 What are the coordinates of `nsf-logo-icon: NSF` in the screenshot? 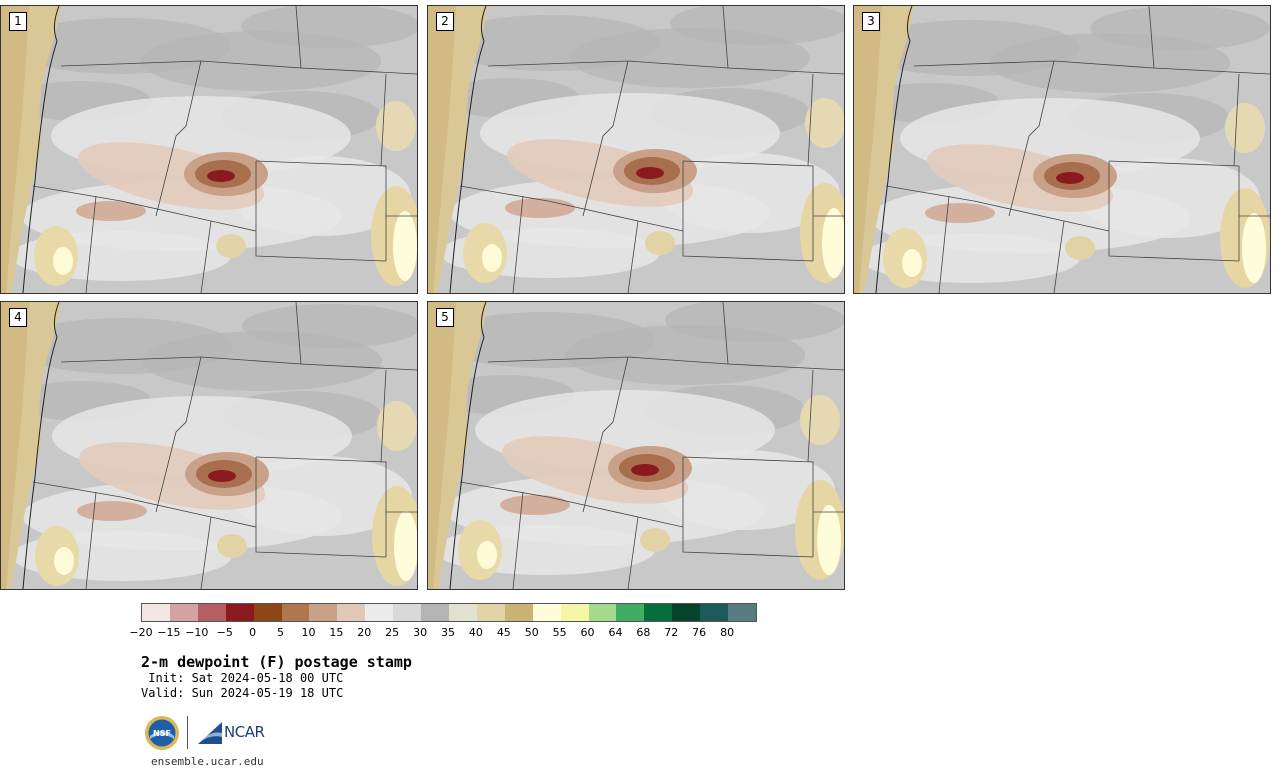 It's located at (162, 733).